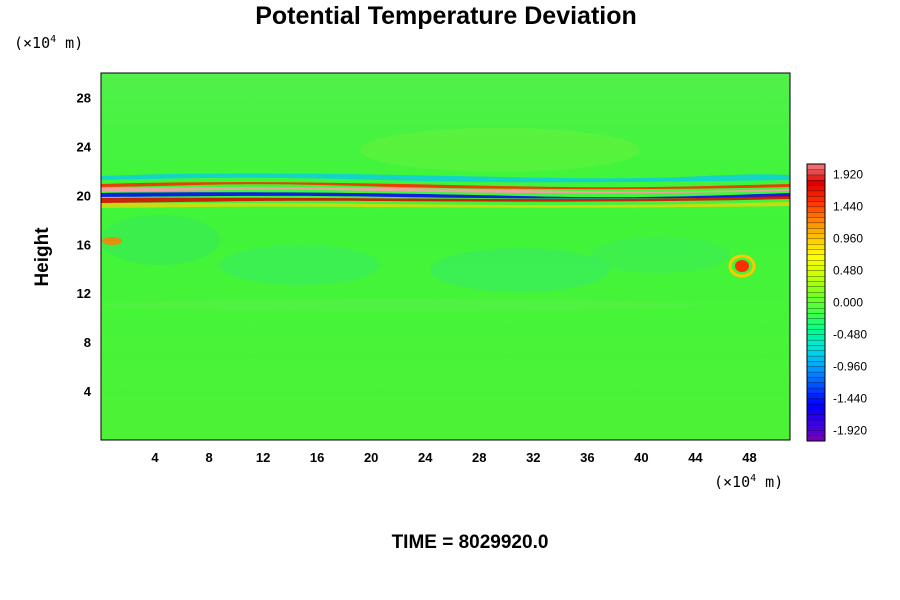  I want to click on x-tick-label: 4, so click(155, 457).